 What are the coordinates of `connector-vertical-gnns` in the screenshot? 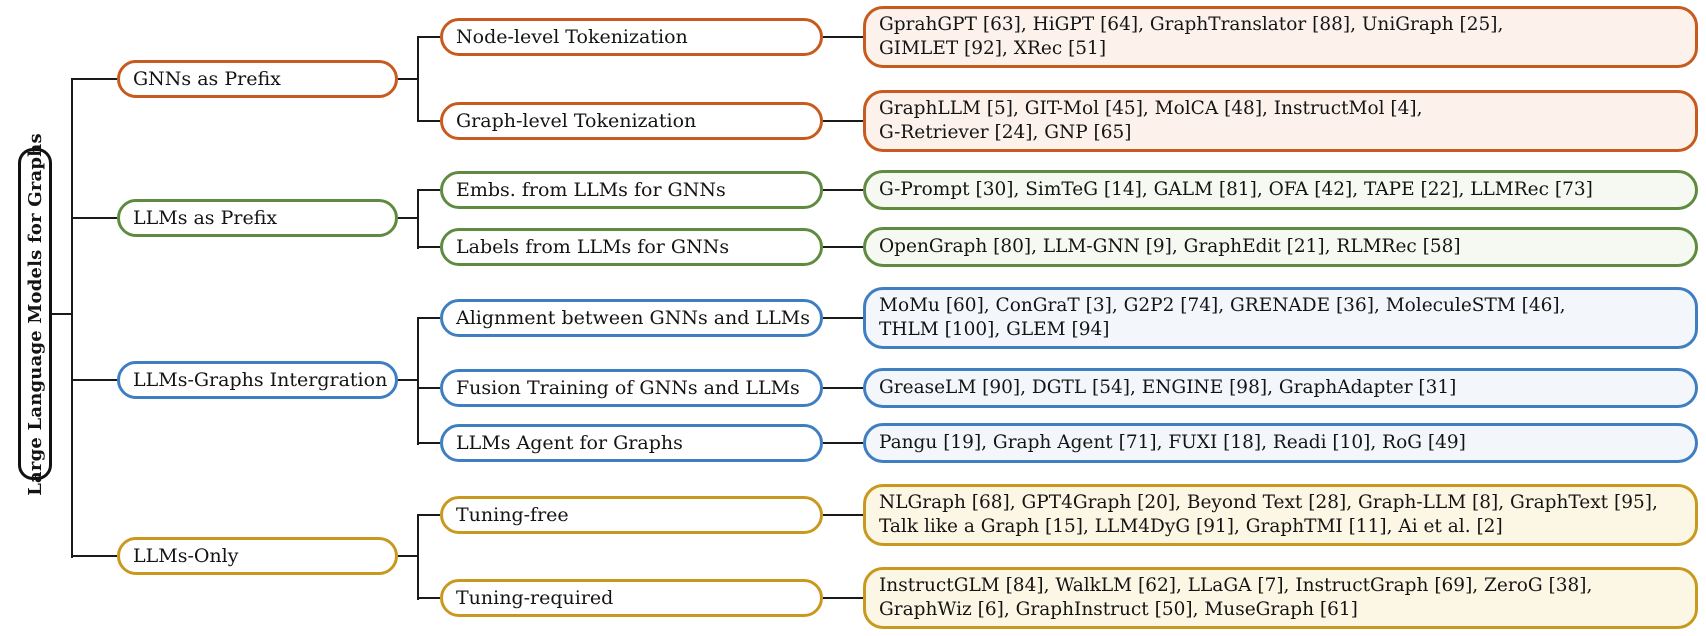 It's located at (418, 79).